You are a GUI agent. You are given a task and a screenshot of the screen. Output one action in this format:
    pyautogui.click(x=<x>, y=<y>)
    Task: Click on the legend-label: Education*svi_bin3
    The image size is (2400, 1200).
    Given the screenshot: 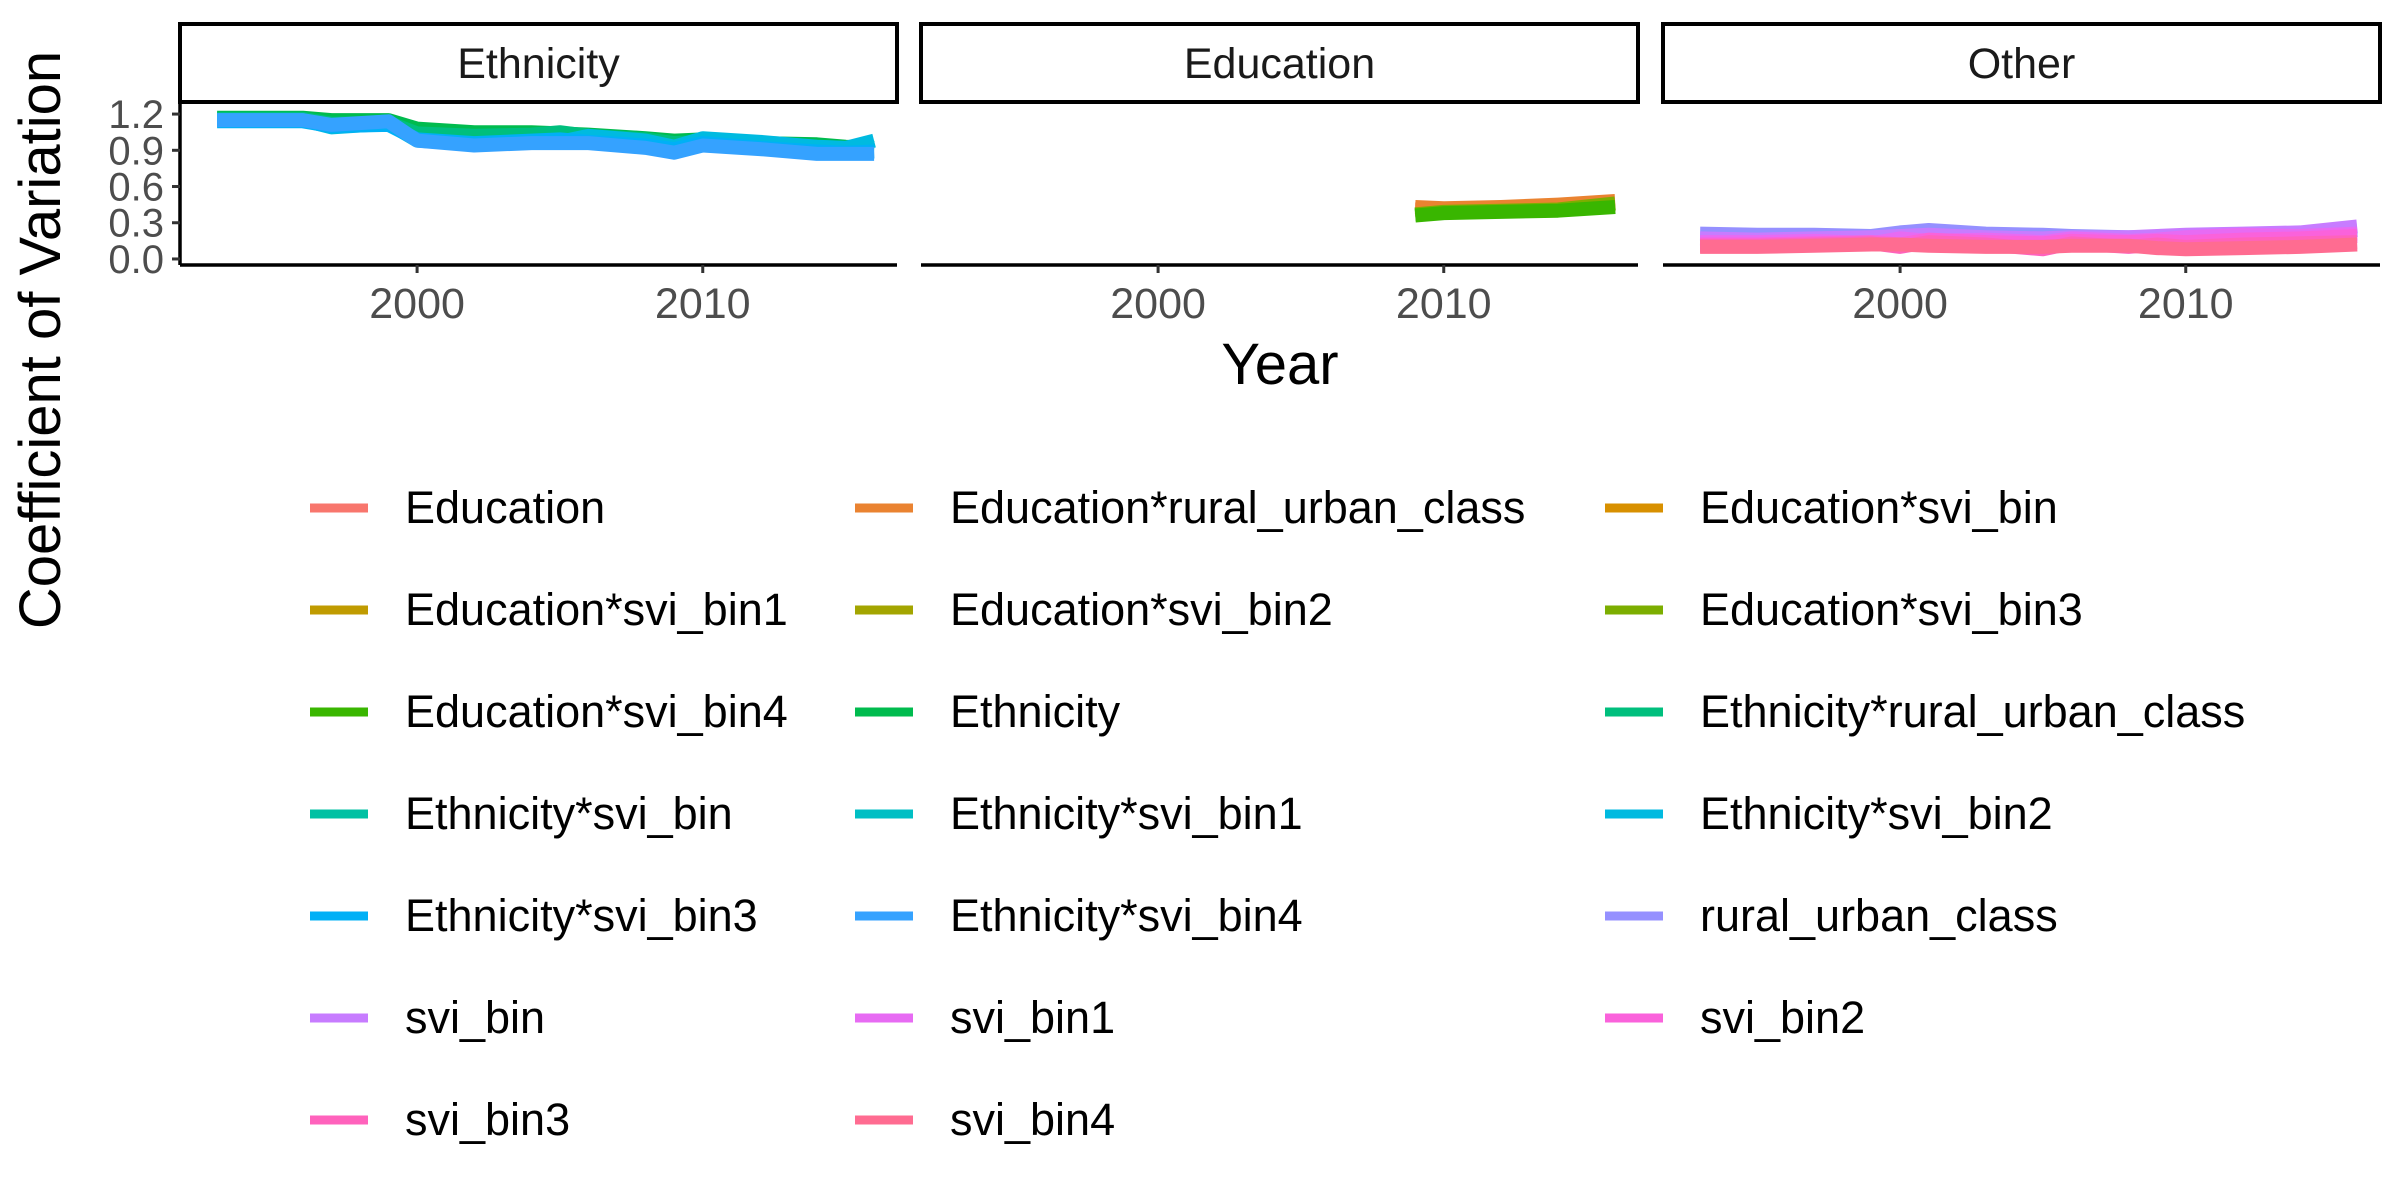 What is the action you would take?
    pyautogui.click(x=1891, y=609)
    